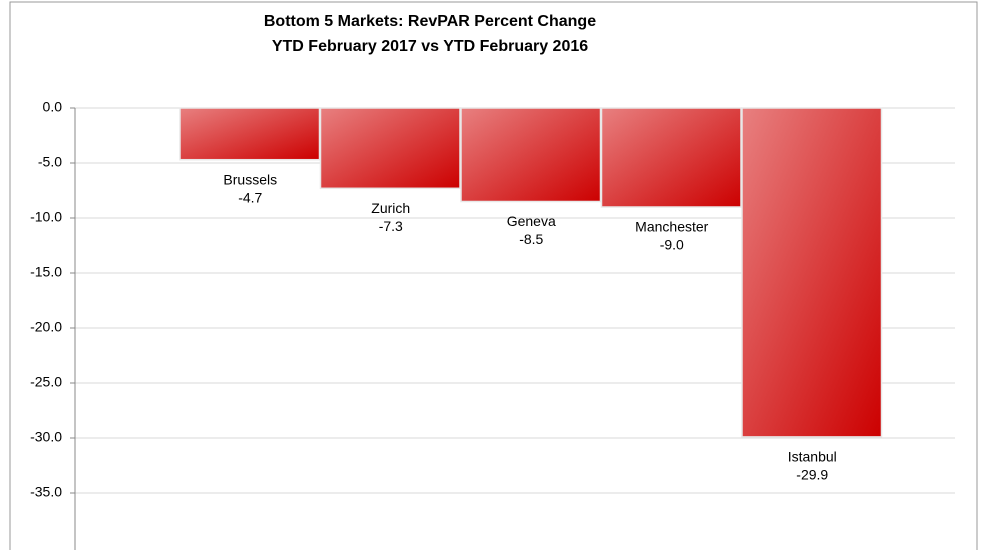  I want to click on y-tick-label: -25.0, so click(46, 382).